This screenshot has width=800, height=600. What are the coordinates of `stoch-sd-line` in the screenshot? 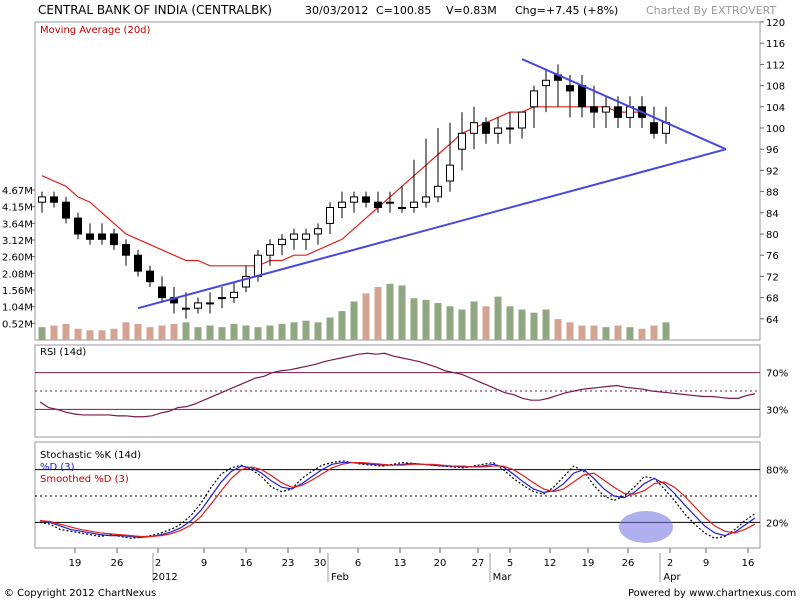 It's located at (397, 499).